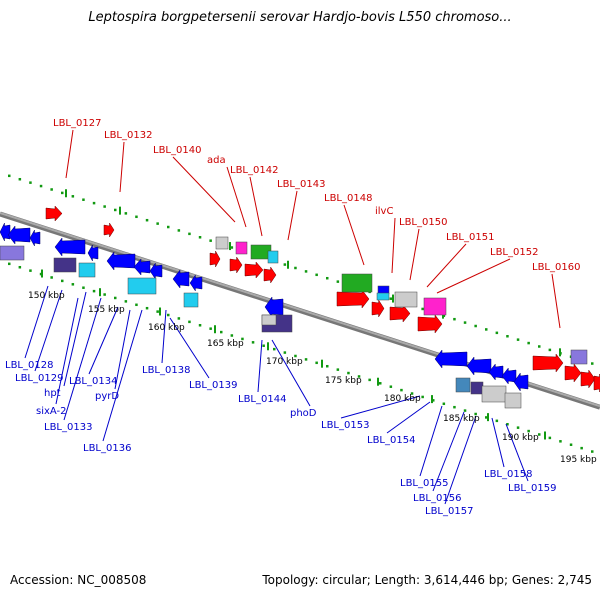 The height and width of the screenshot is (600, 600). What do you see at coordinates (68, 427) in the screenshot?
I see `reverse-gene-label: LBL_0133` at bounding box center [68, 427].